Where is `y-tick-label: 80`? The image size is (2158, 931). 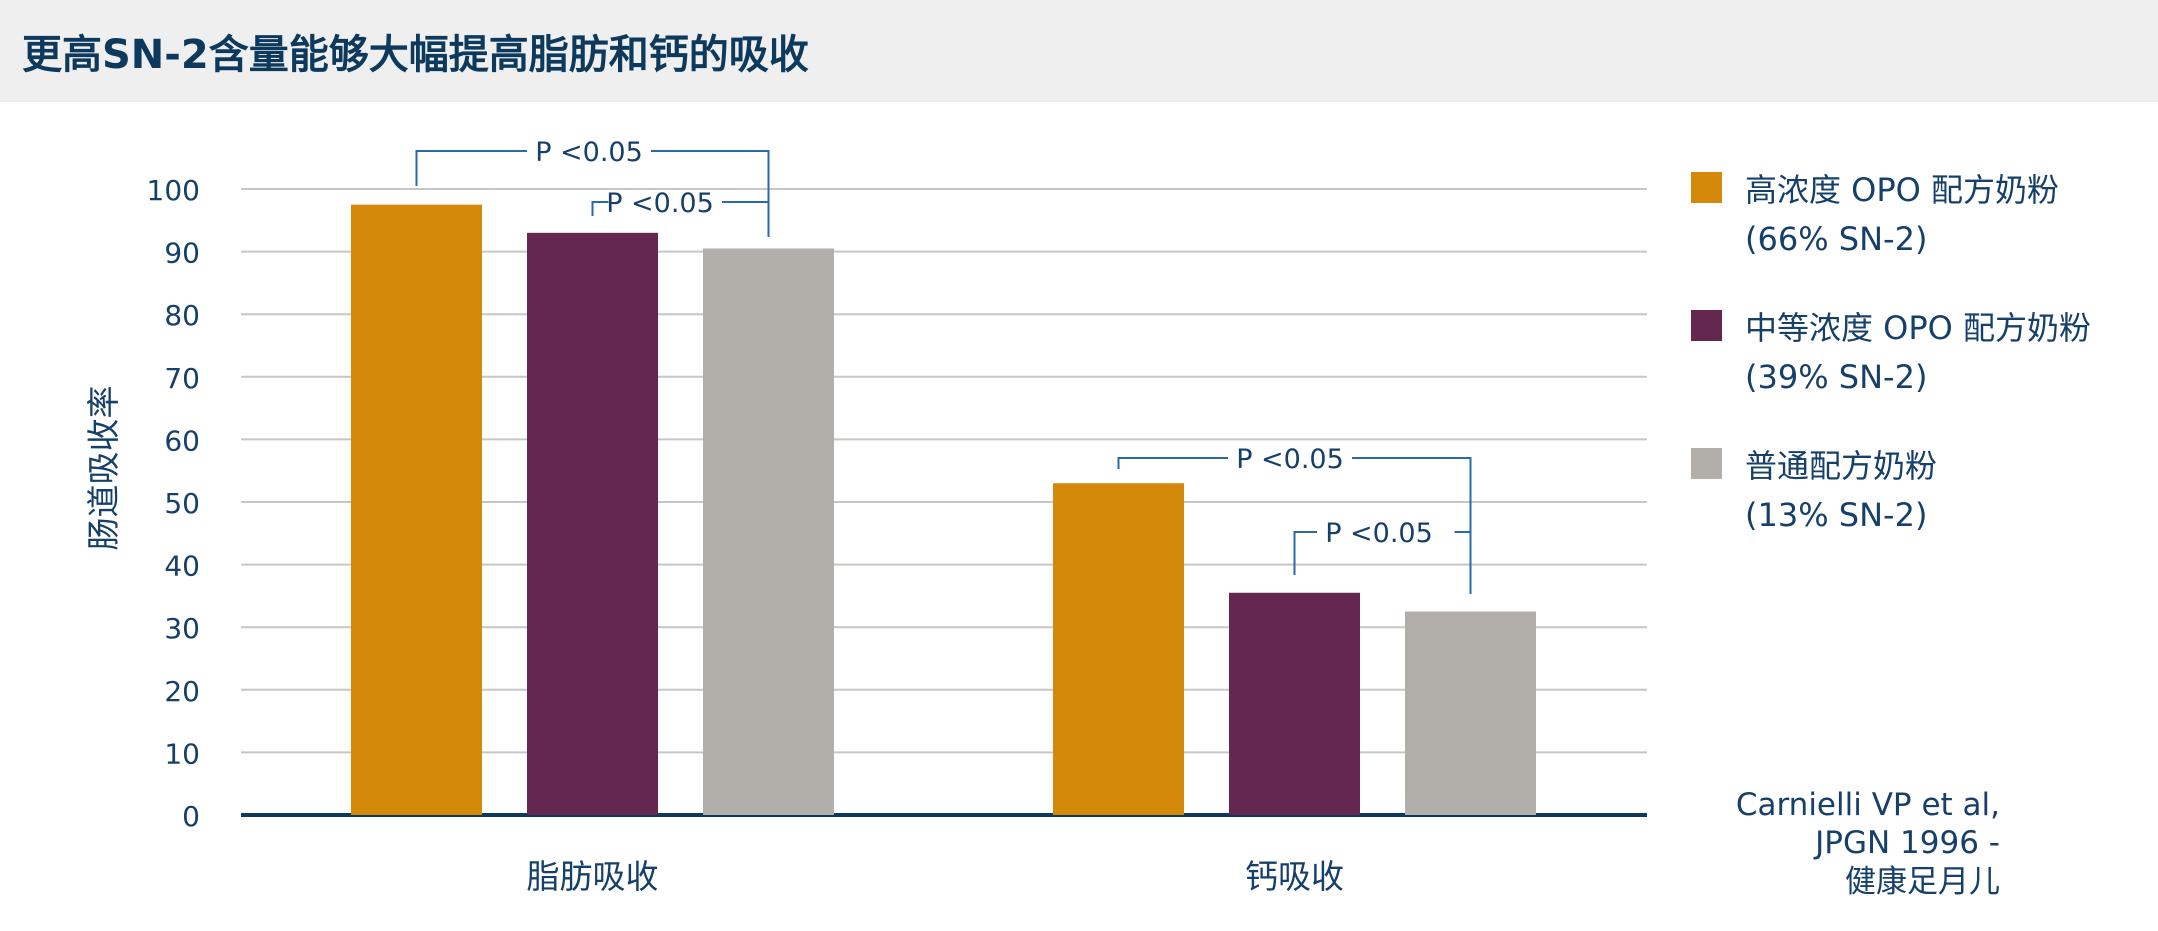 y-tick-label: 80 is located at coordinates (182, 315).